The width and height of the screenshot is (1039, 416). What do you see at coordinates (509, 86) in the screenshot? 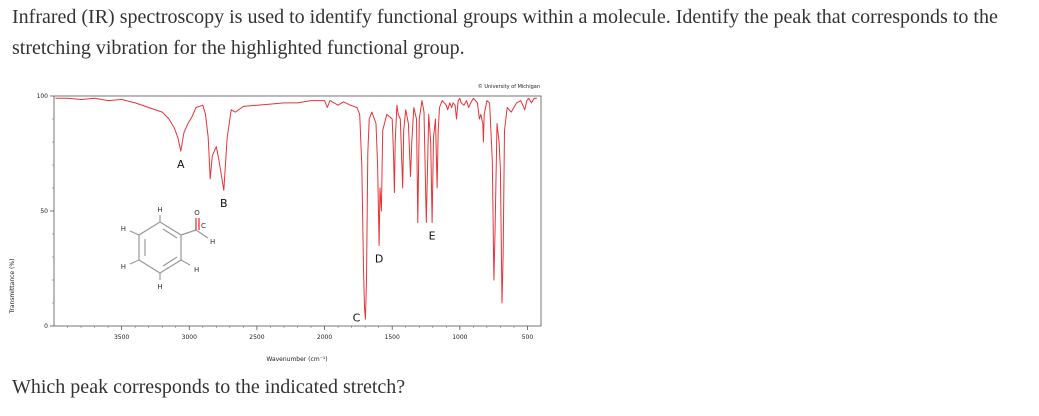
I see `chart-credit: © University of Michigan` at bounding box center [509, 86].